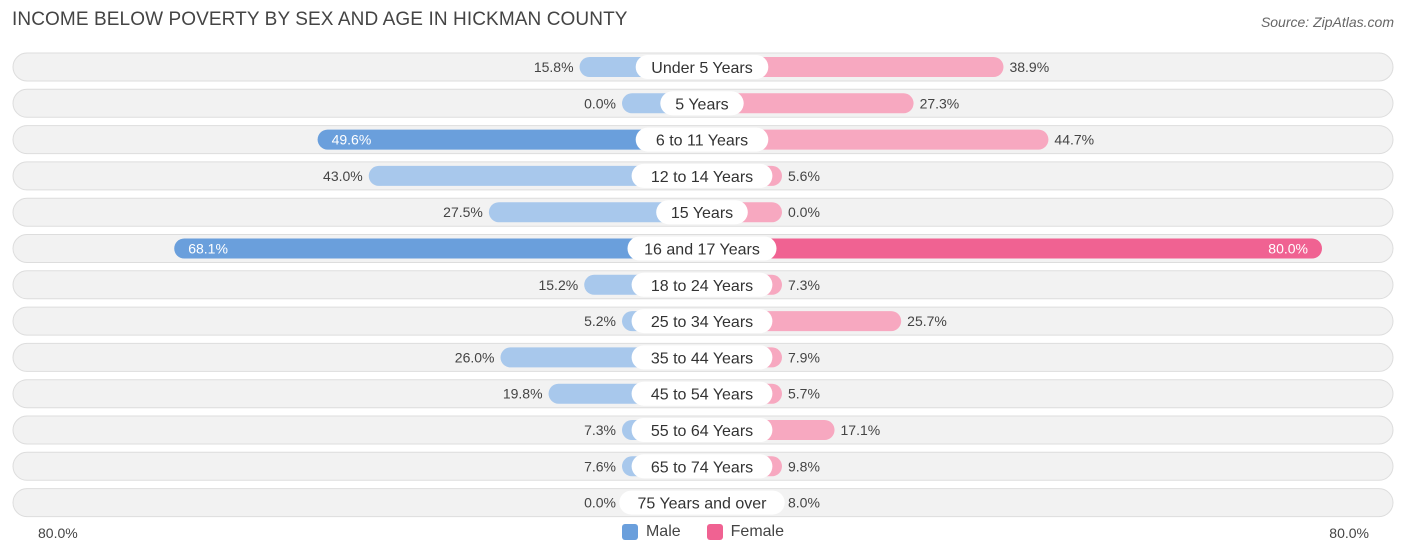  I want to click on female-value-label: 25.7%, so click(927, 321).